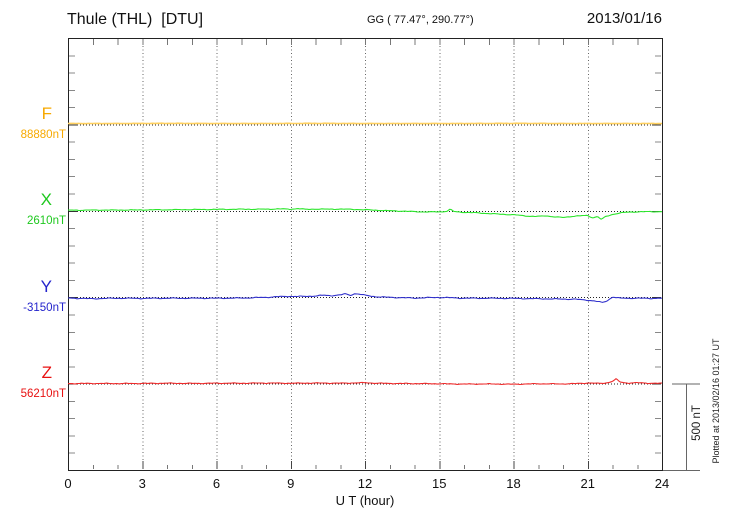 The height and width of the screenshot is (520, 730). Describe the element at coordinates (46, 372) in the screenshot. I see `channel-label-z: Z` at that location.